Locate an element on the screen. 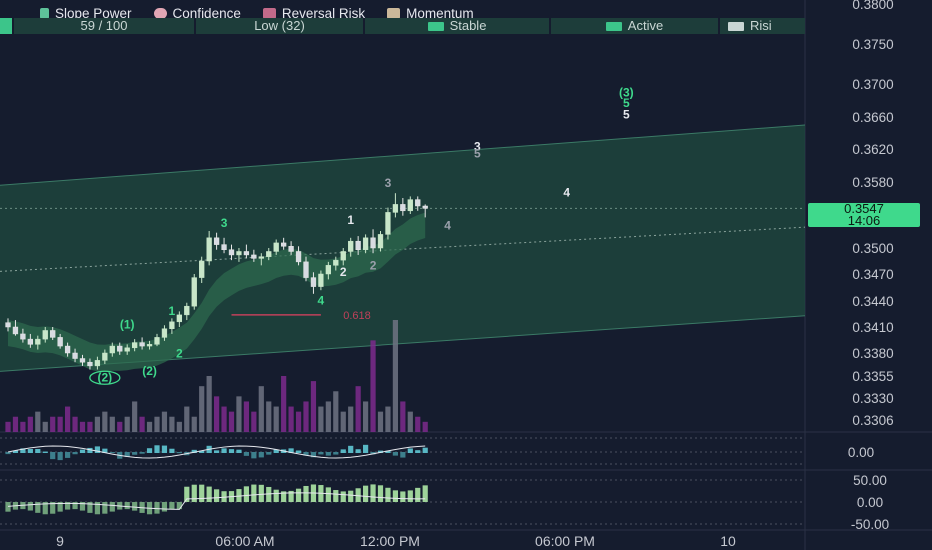 Image resolution: width=932 pixels, height=550 pixels. ma-ribbon is located at coordinates (217, 292).